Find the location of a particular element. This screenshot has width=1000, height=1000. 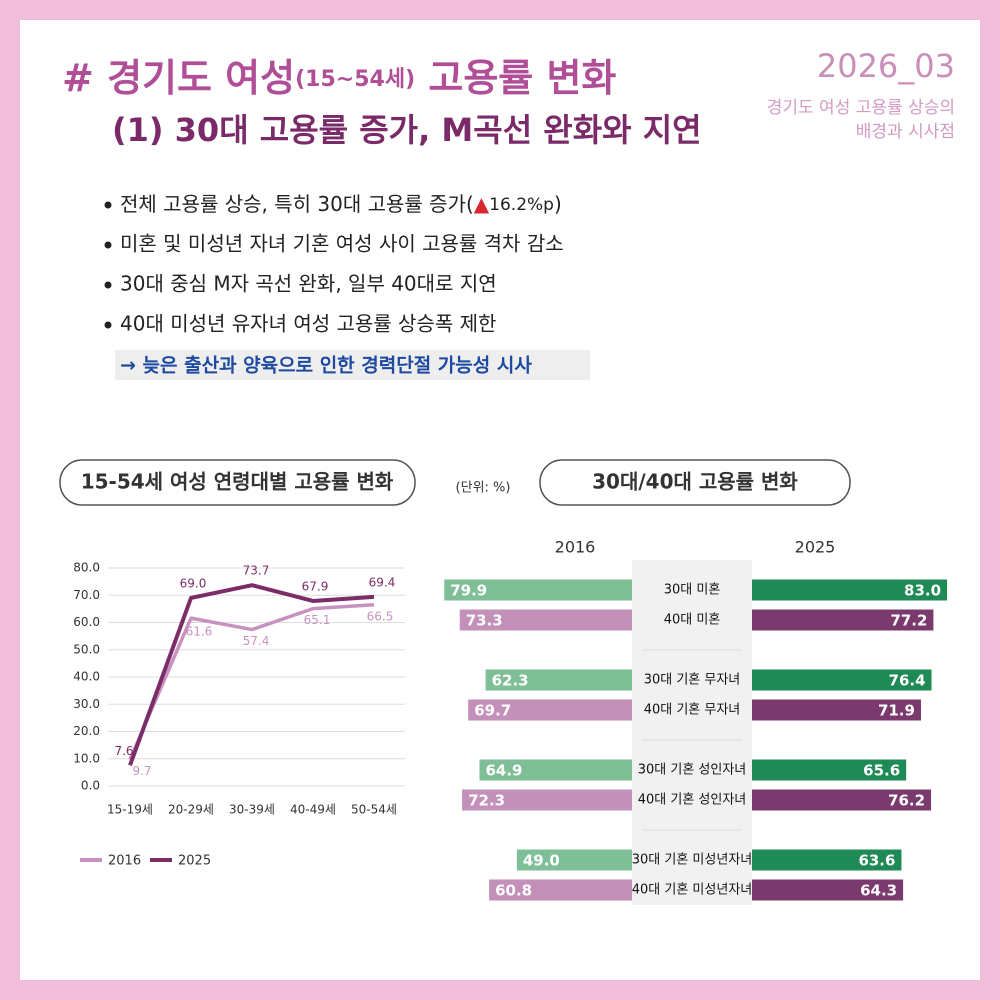

title-main: # 경기도 여성 is located at coordinates (178, 78).